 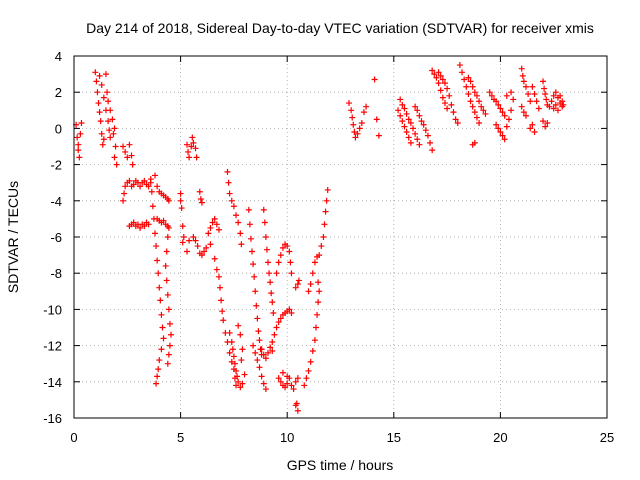 What do you see at coordinates (58, 92) in the screenshot?
I see `y-tick-label: 2` at bounding box center [58, 92].